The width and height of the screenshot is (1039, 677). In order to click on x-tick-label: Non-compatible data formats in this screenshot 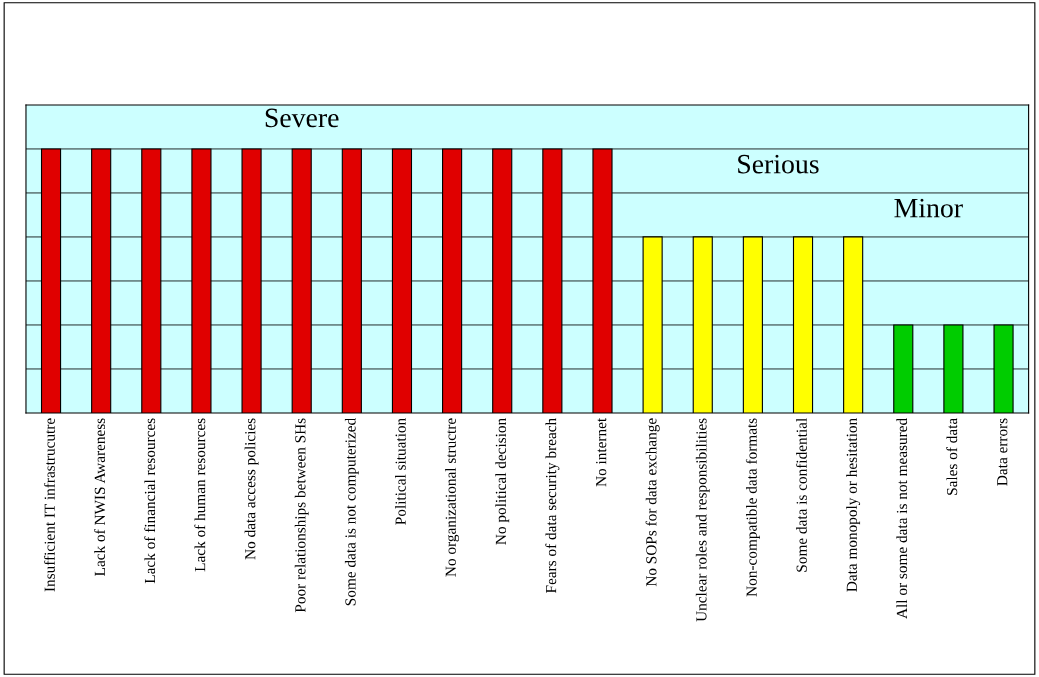, I will do `click(752, 507)`.